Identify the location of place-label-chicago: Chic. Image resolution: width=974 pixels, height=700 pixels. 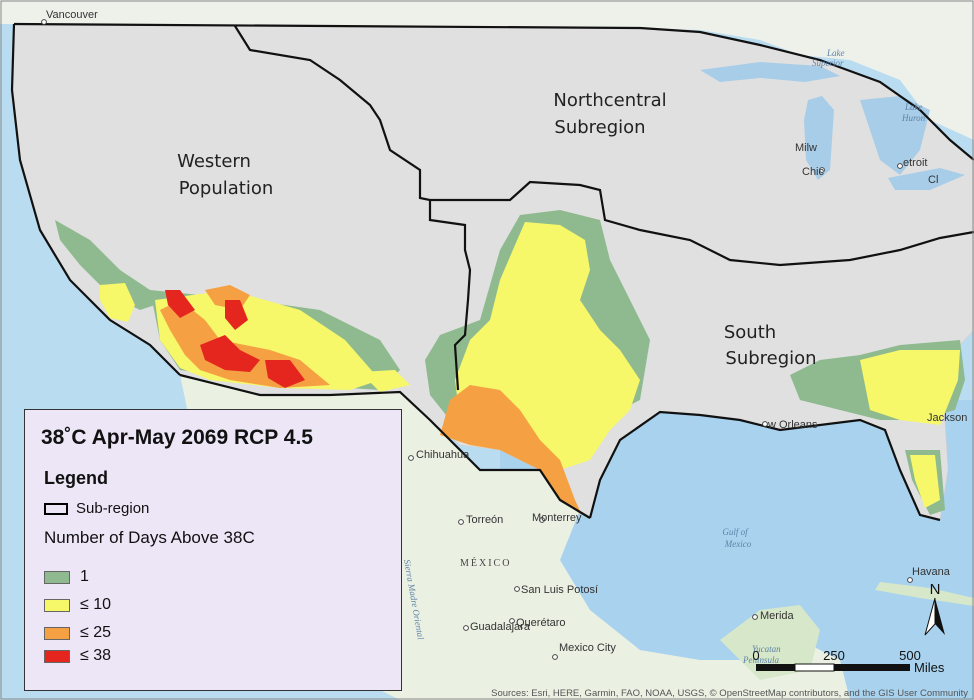
(813, 172).